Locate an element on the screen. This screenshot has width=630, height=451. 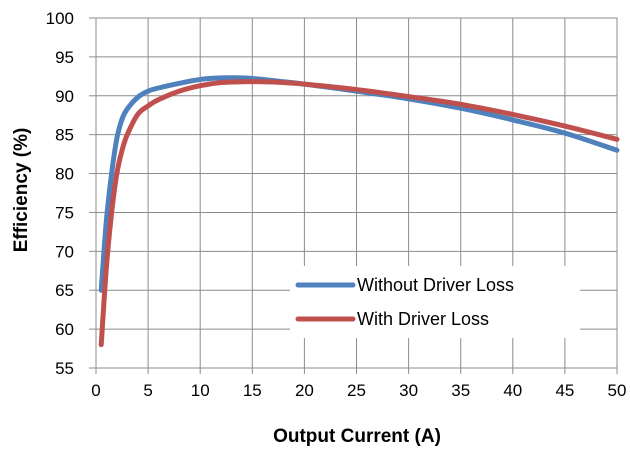
y-tick-label: 60 is located at coordinates (64, 329).